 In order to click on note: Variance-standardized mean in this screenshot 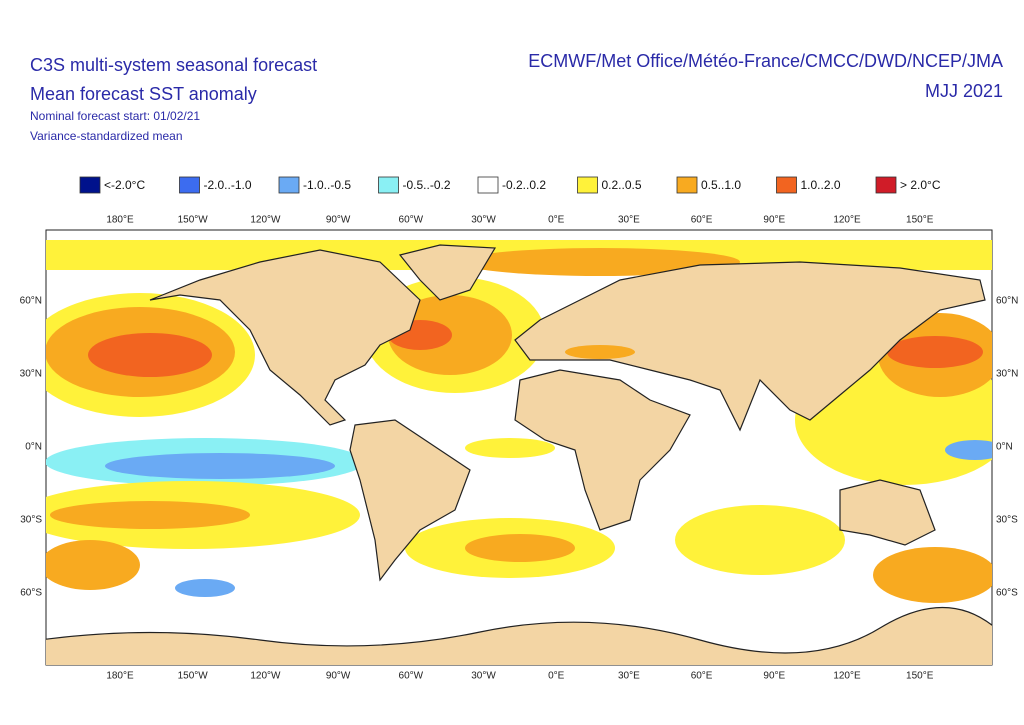, I will do `click(106, 136)`.